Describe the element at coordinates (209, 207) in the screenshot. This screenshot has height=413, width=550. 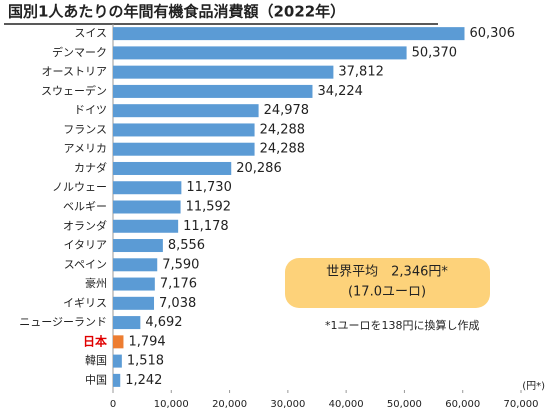
I see `value-label: 11,592` at that location.